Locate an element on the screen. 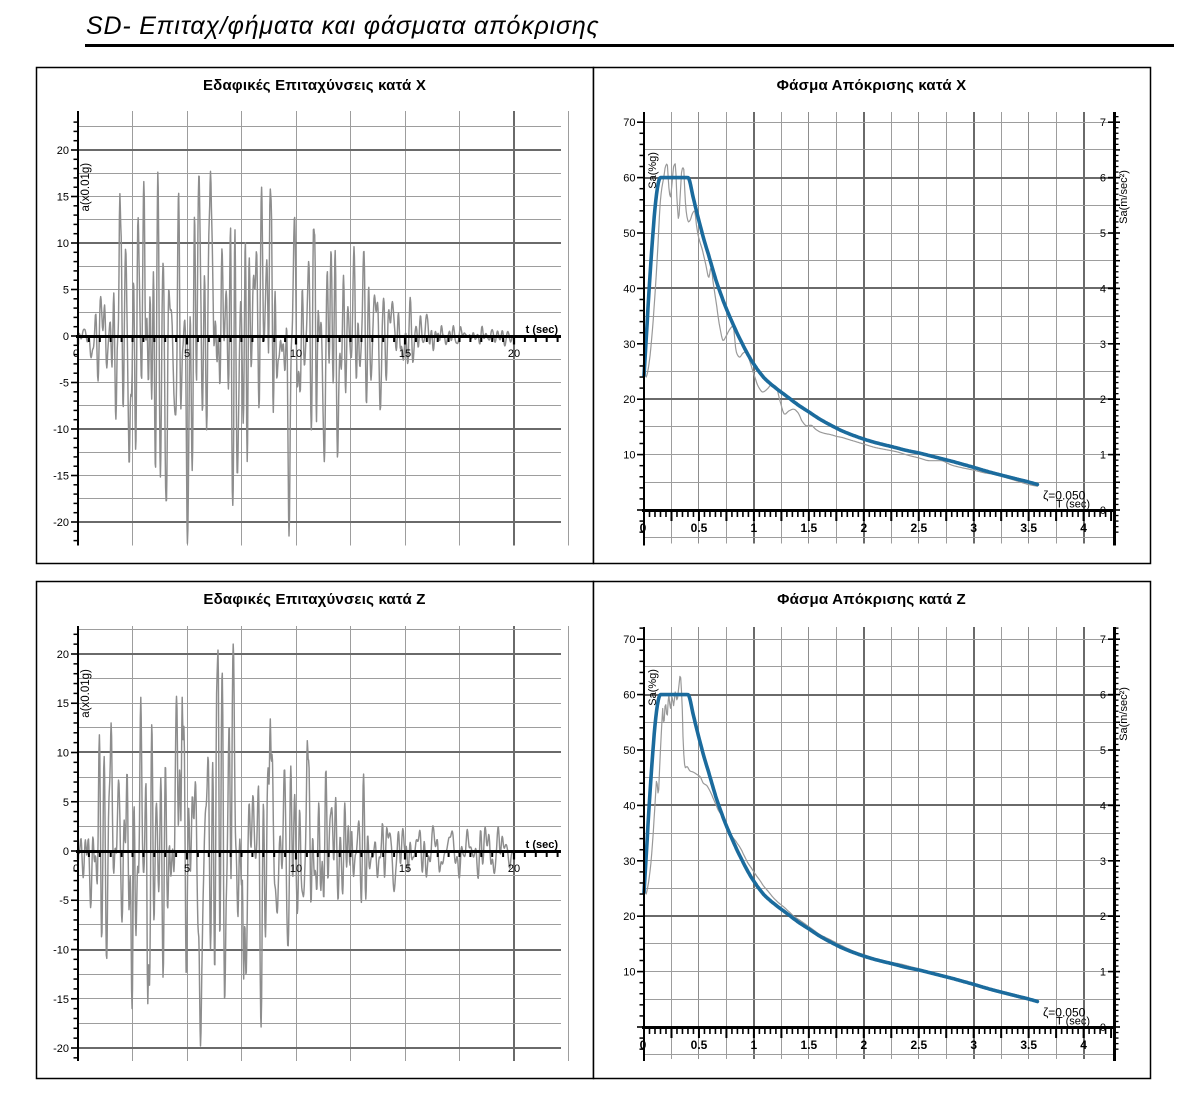 This screenshot has width=1189, height=1115. svg-text: Φάσμα Απόκρισης κατά Z is located at coordinates (871, 599).